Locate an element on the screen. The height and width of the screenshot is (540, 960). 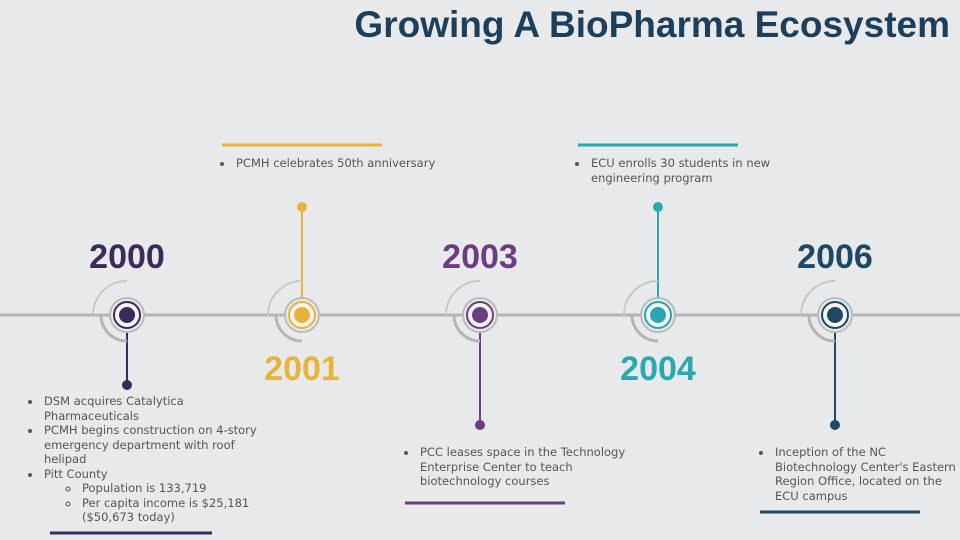
sub-bullet: Population is 133,719 is located at coordinates (173, 488).